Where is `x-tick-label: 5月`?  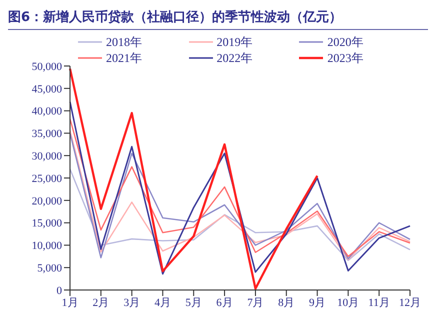 x-tick-label: 5月 is located at coordinates (193, 302).